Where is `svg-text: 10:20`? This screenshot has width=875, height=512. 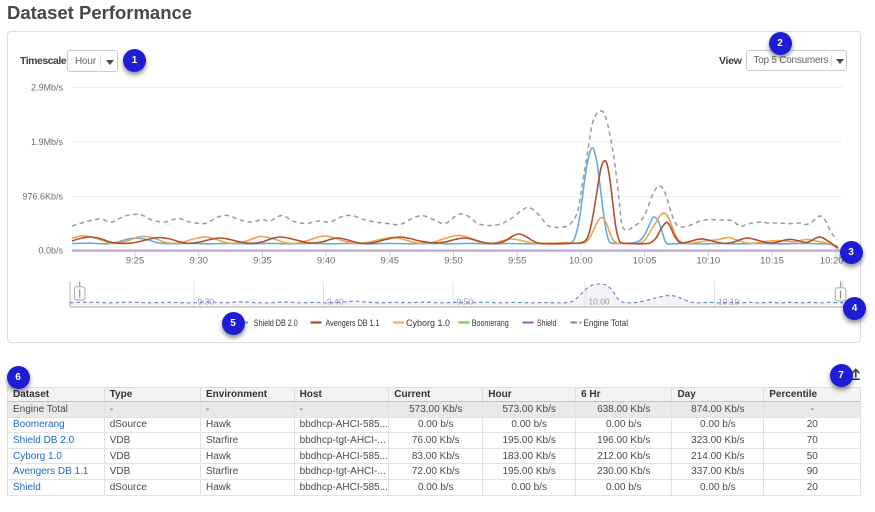 svg-text: 10:20 is located at coordinates (832, 261).